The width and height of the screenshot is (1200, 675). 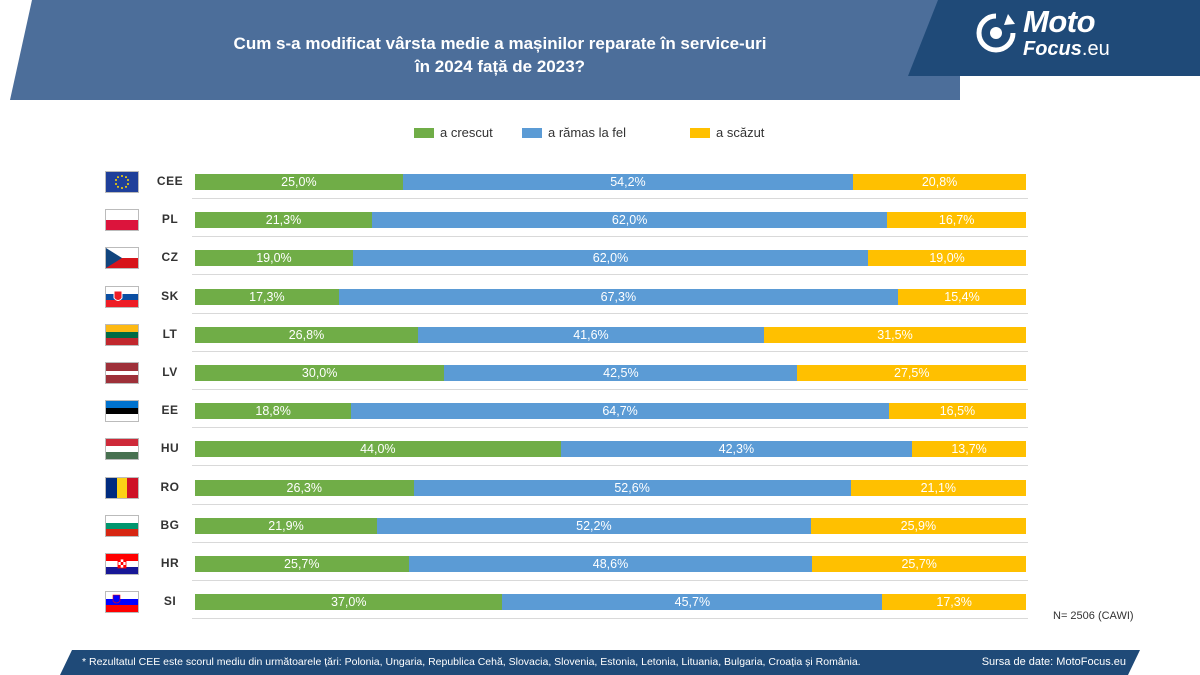 I want to click on logo-band, so click(x=1054, y=38).